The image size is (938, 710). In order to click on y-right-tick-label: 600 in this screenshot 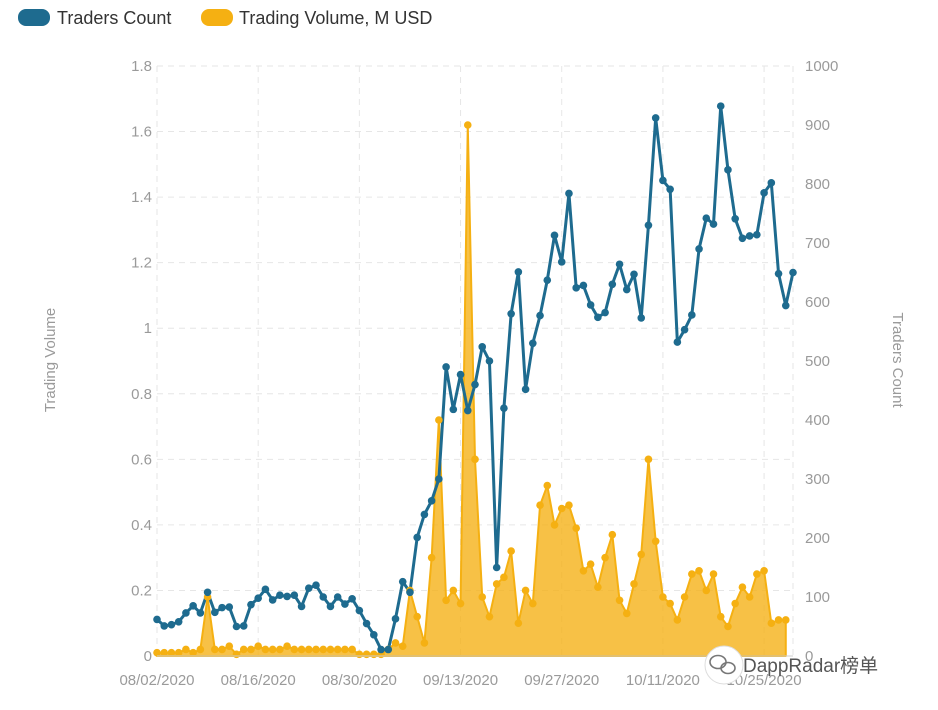, I will do `click(817, 302)`.